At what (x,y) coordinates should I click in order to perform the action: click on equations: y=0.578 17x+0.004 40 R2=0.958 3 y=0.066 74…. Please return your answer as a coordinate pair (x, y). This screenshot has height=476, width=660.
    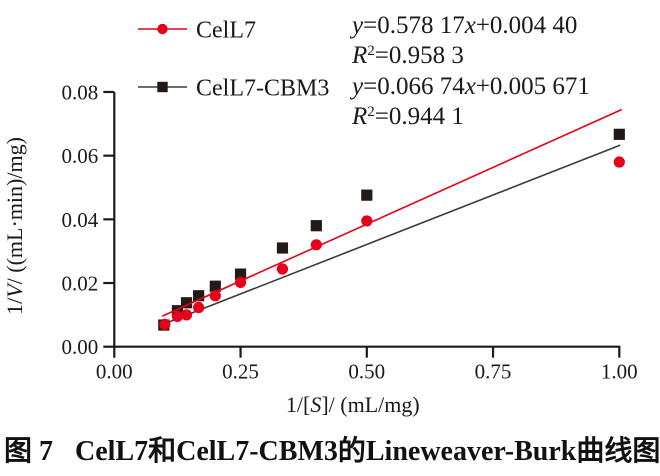
    Looking at the image, I should click on (469, 71).